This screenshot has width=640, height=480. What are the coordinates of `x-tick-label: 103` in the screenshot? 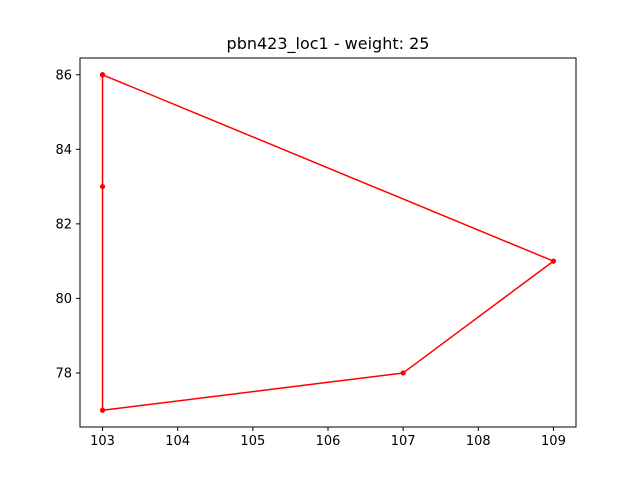 It's located at (102, 441).